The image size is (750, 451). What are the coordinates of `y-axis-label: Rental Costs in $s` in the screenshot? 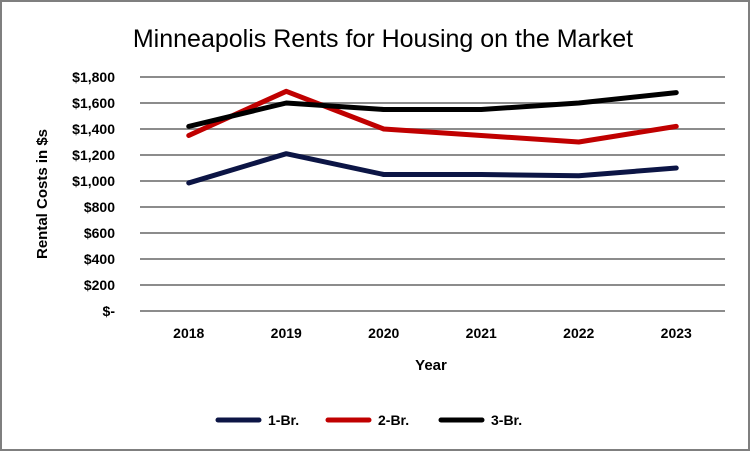 It's located at (42, 194).